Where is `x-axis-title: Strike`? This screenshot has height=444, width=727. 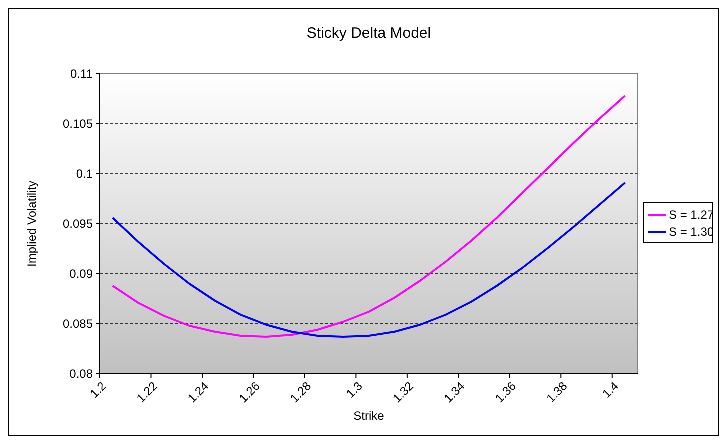 x-axis-title: Strike is located at coordinates (369, 416).